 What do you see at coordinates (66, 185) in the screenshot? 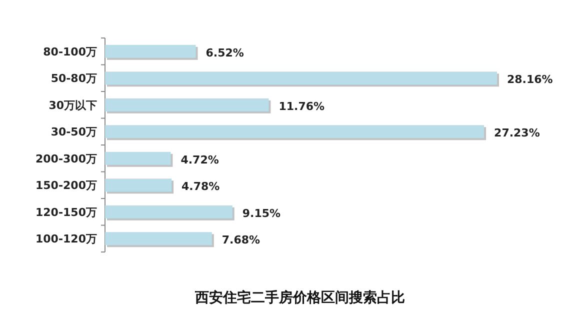
I see `y-tick-label: 150-200万` at bounding box center [66, 185].